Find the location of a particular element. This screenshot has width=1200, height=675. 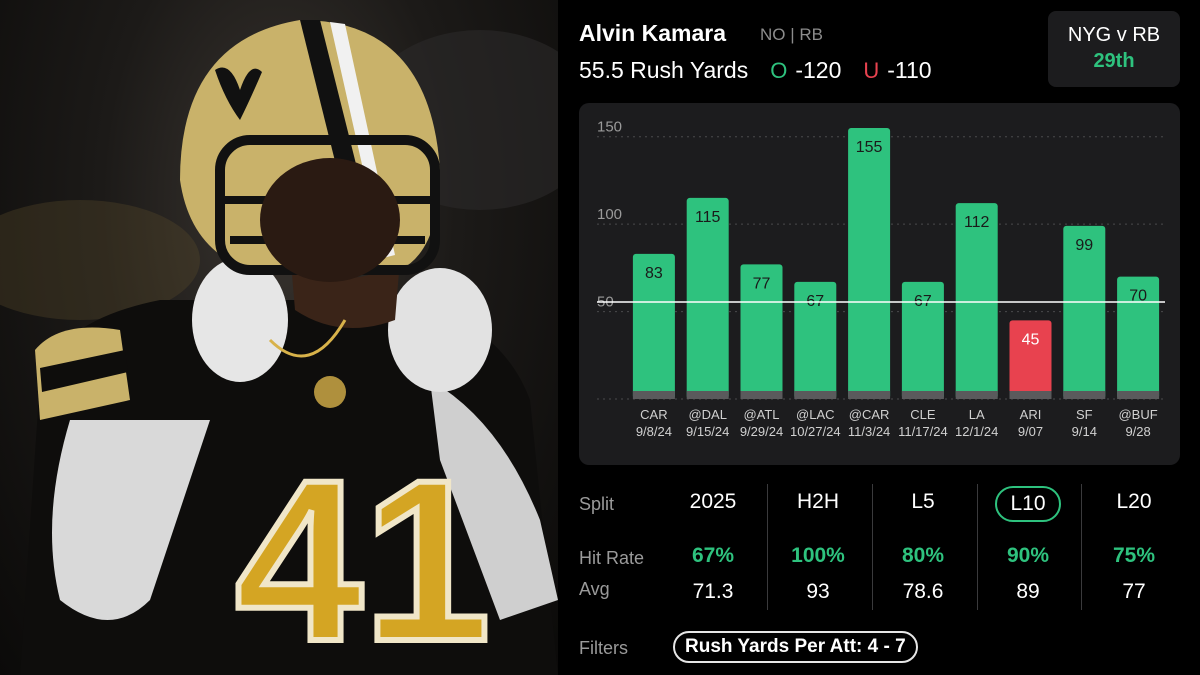

svg-text: 41 is located at coordinates (363, 553).